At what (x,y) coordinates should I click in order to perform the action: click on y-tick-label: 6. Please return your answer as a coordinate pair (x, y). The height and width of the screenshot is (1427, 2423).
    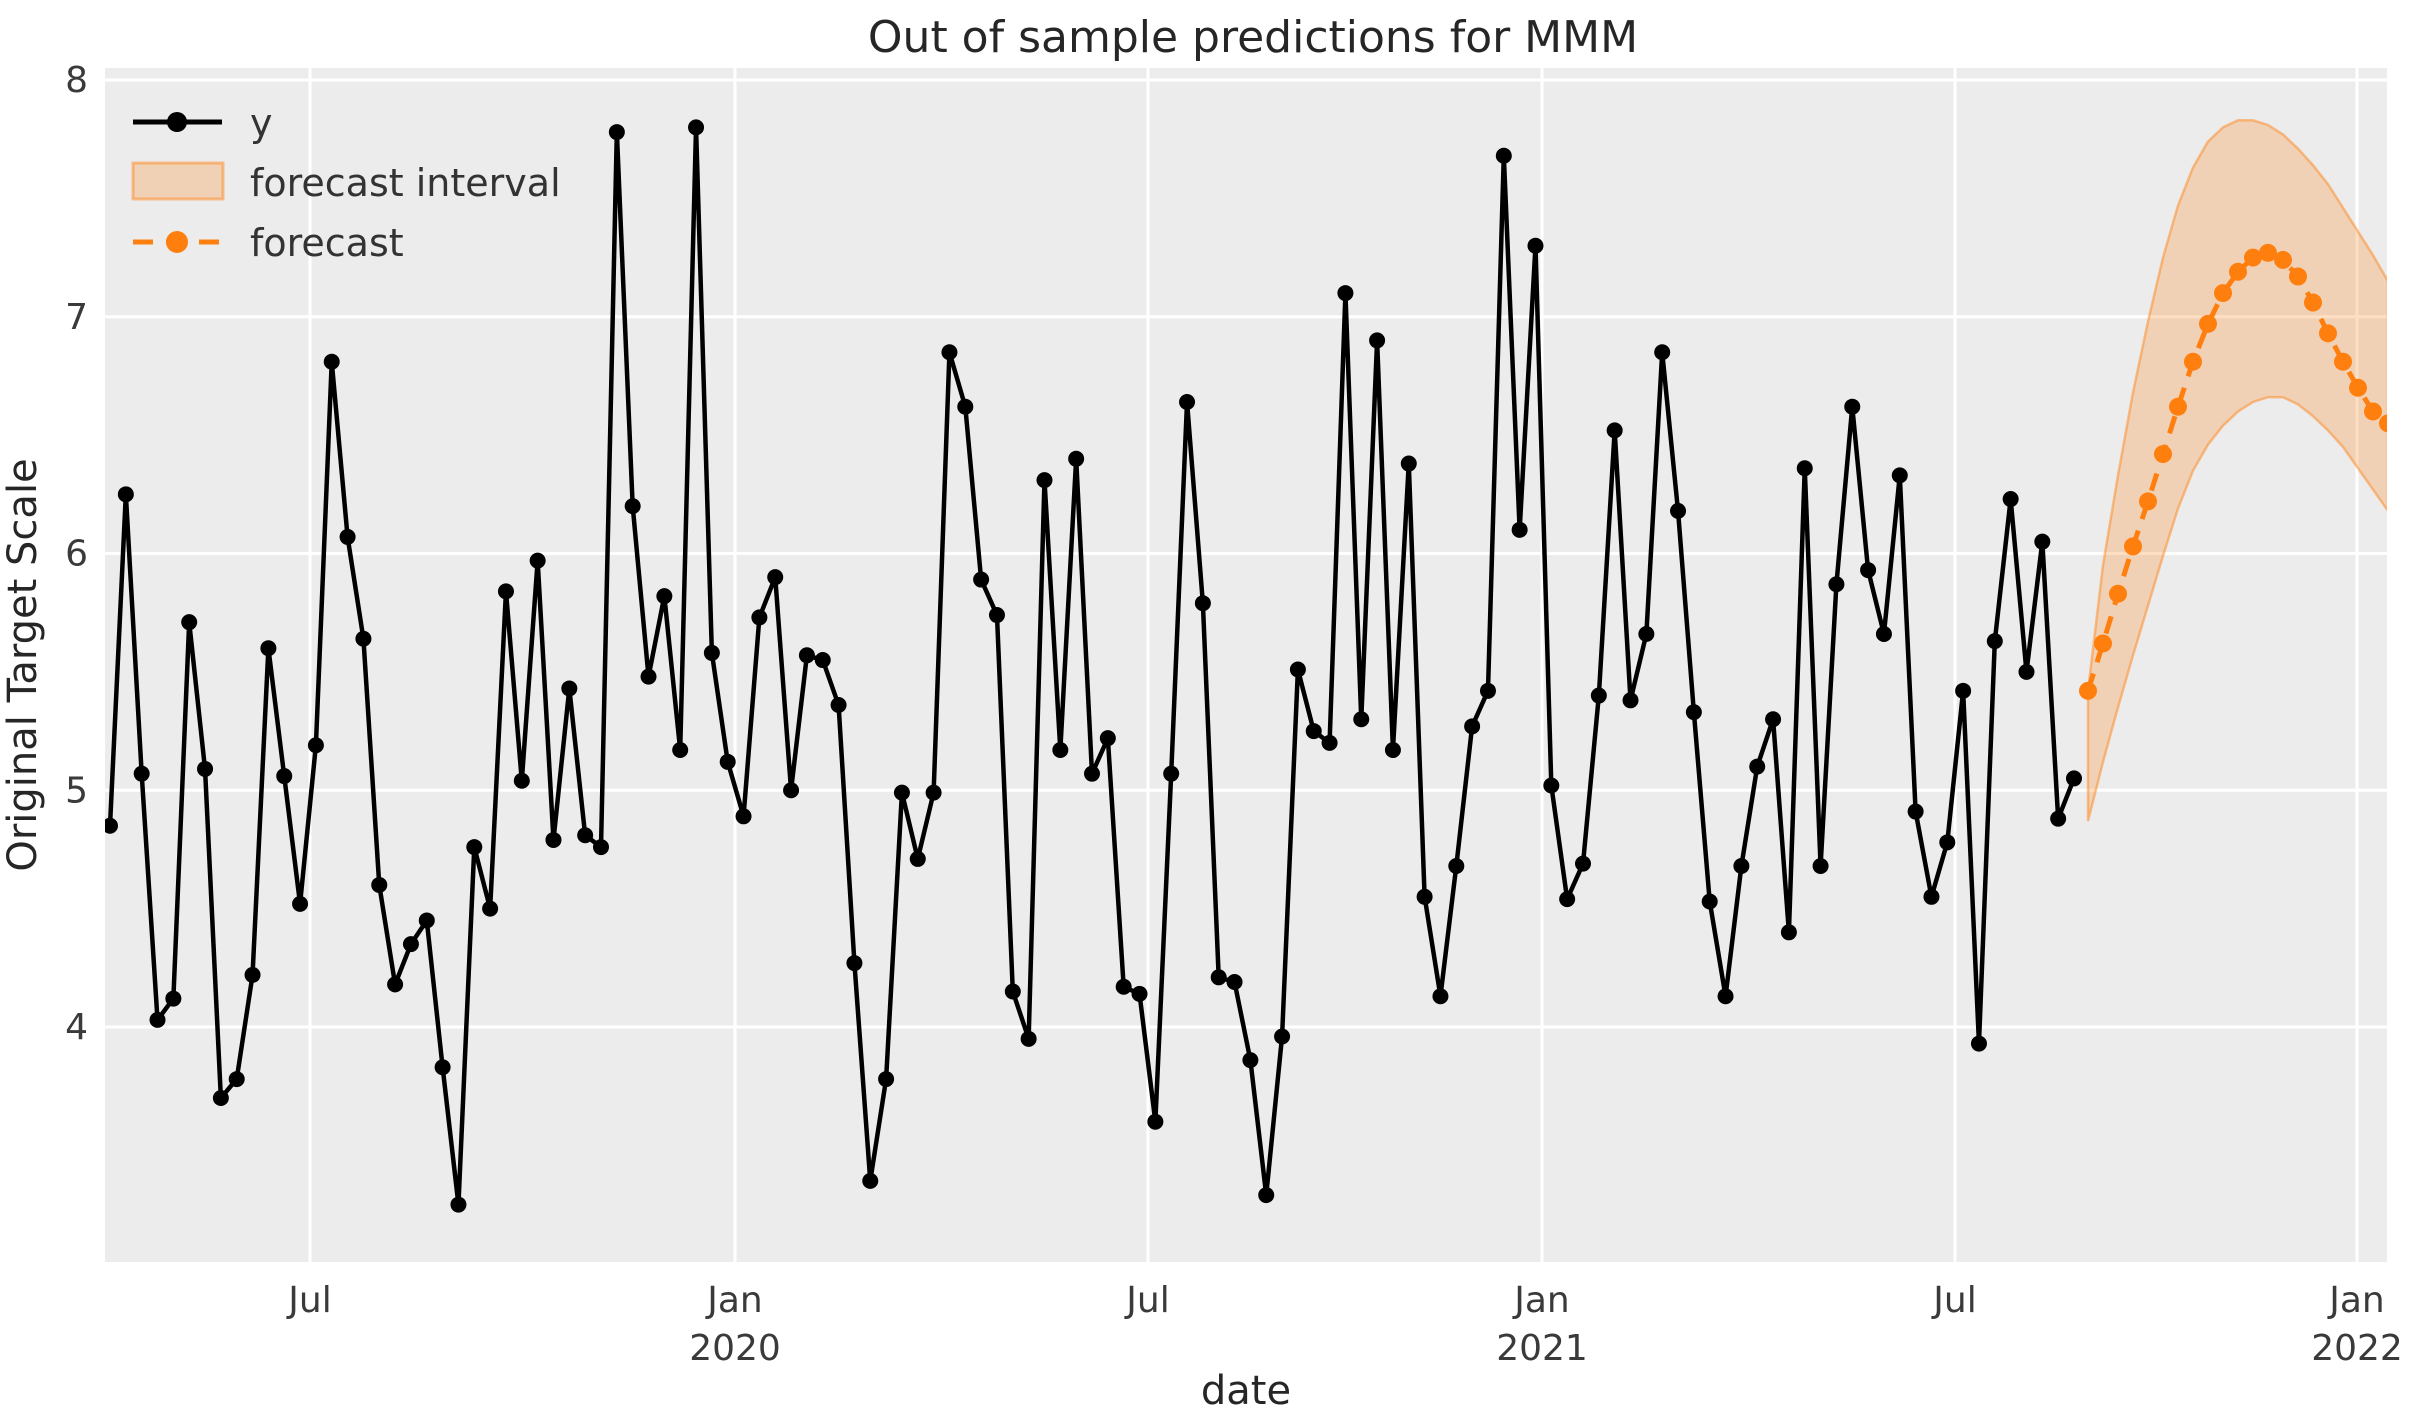
    Looking at the image, I should click on (76, 554).